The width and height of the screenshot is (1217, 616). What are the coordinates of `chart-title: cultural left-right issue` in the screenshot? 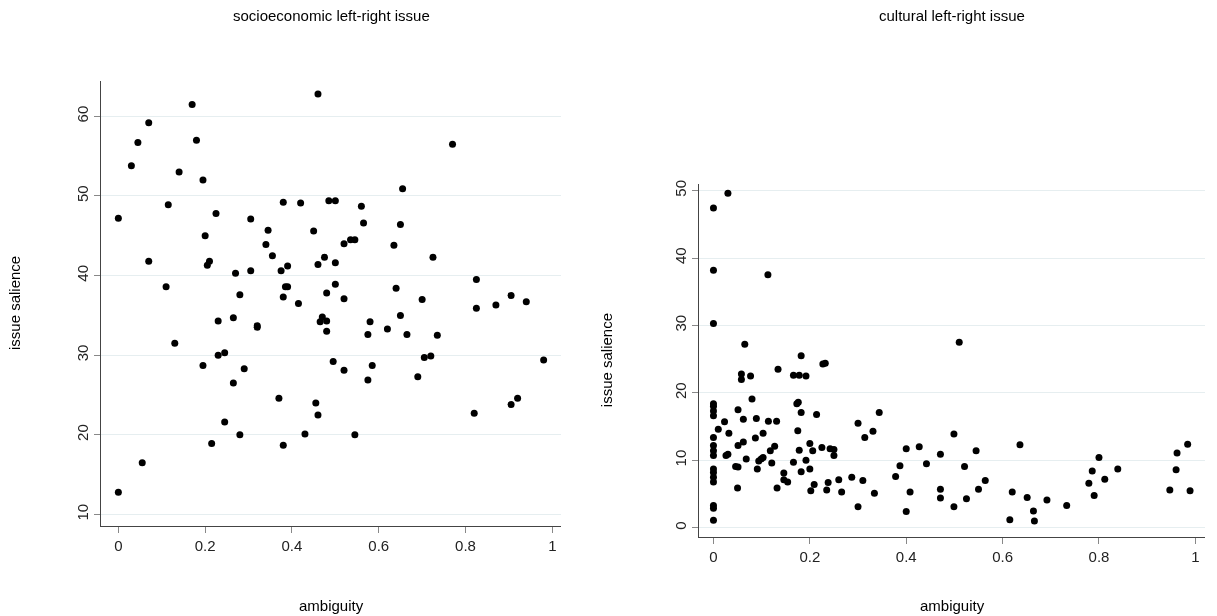 It's located at (952, 15).